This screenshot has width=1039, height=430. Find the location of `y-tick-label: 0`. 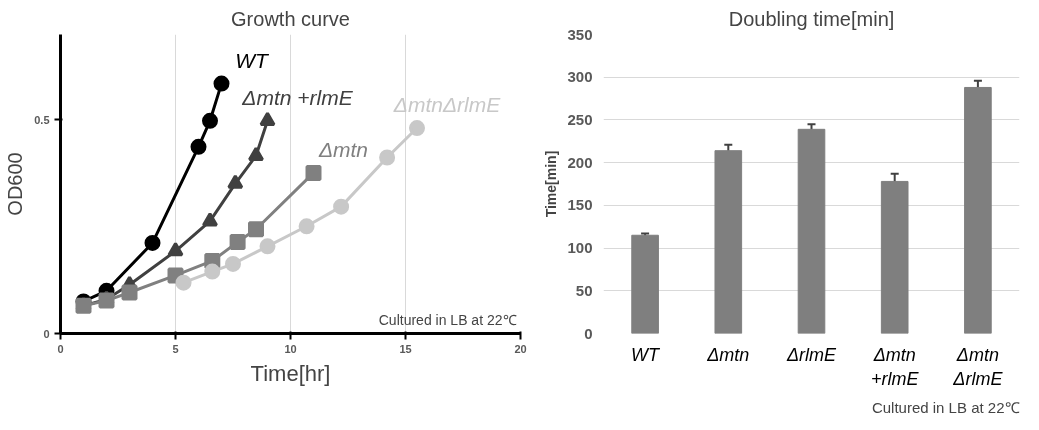

y-tick-label: 0 is located at coordinates (588, 333).